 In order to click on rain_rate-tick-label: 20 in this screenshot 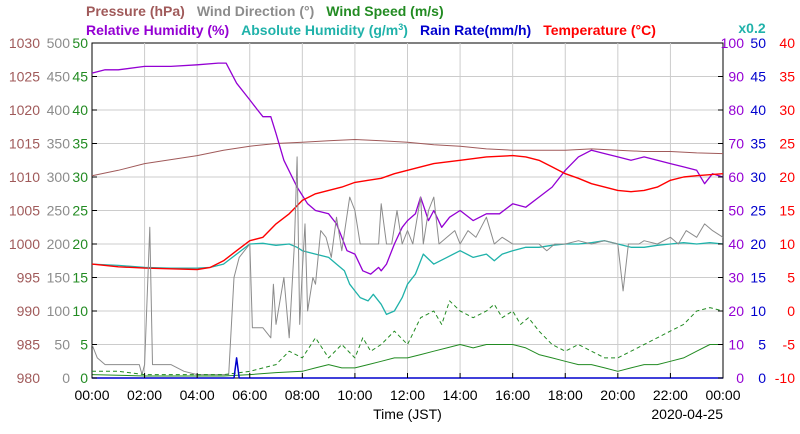, I will do `click(758, 244)`.